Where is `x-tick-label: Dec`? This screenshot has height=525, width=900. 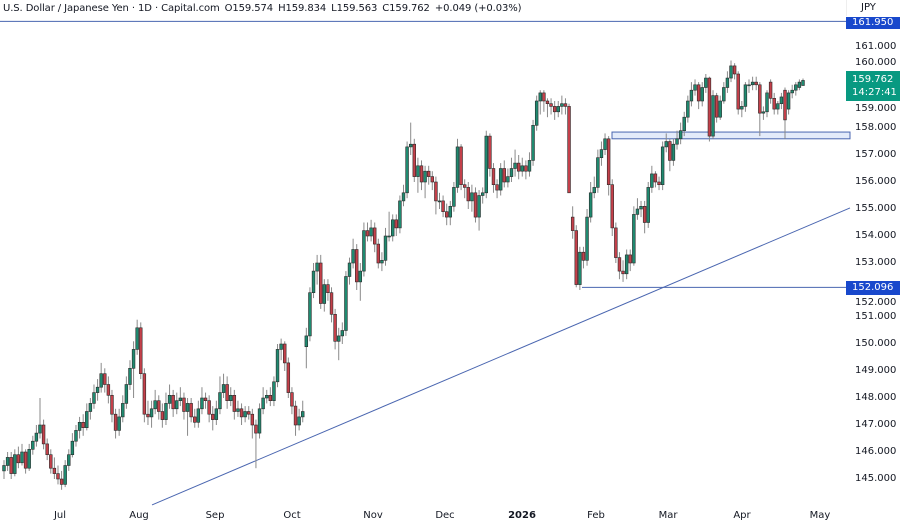
x-tick-label: Dec is located at coordinates (445, 515).